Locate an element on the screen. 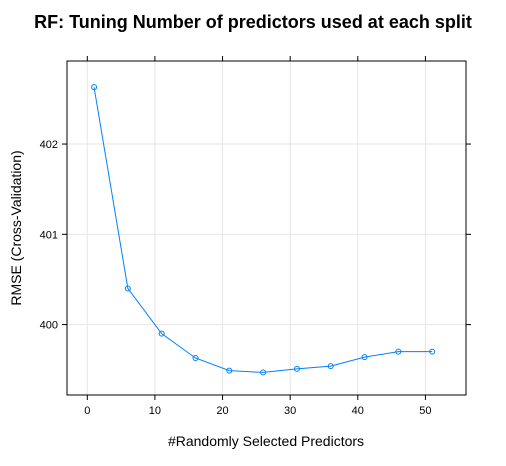 This screenshot has width=506, height=466. x-tick-label: 30 is located at coordinates (290, 411).